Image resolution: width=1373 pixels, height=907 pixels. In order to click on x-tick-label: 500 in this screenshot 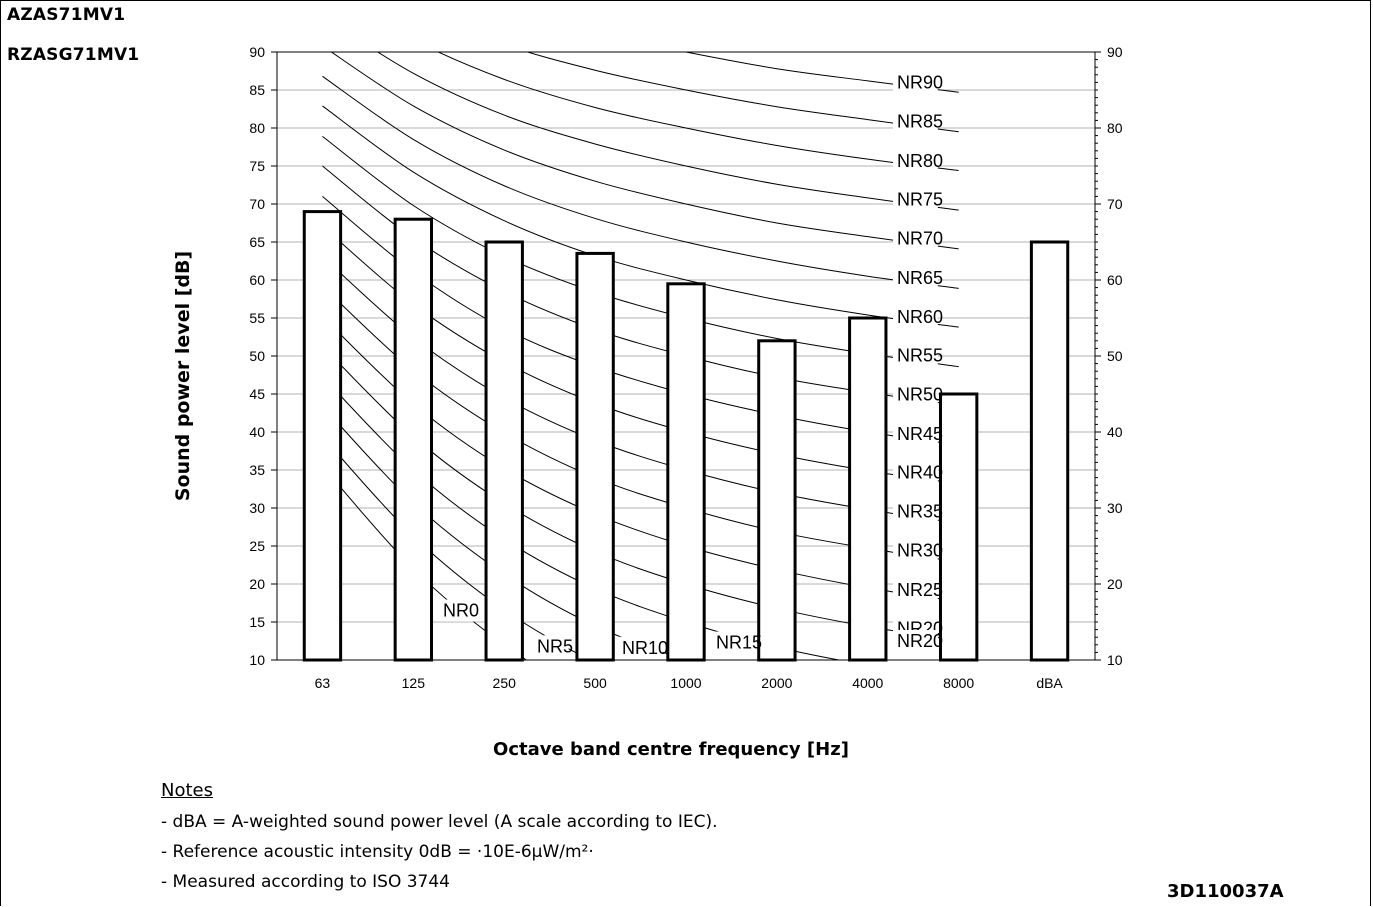, I will do `click(595, 683)`.